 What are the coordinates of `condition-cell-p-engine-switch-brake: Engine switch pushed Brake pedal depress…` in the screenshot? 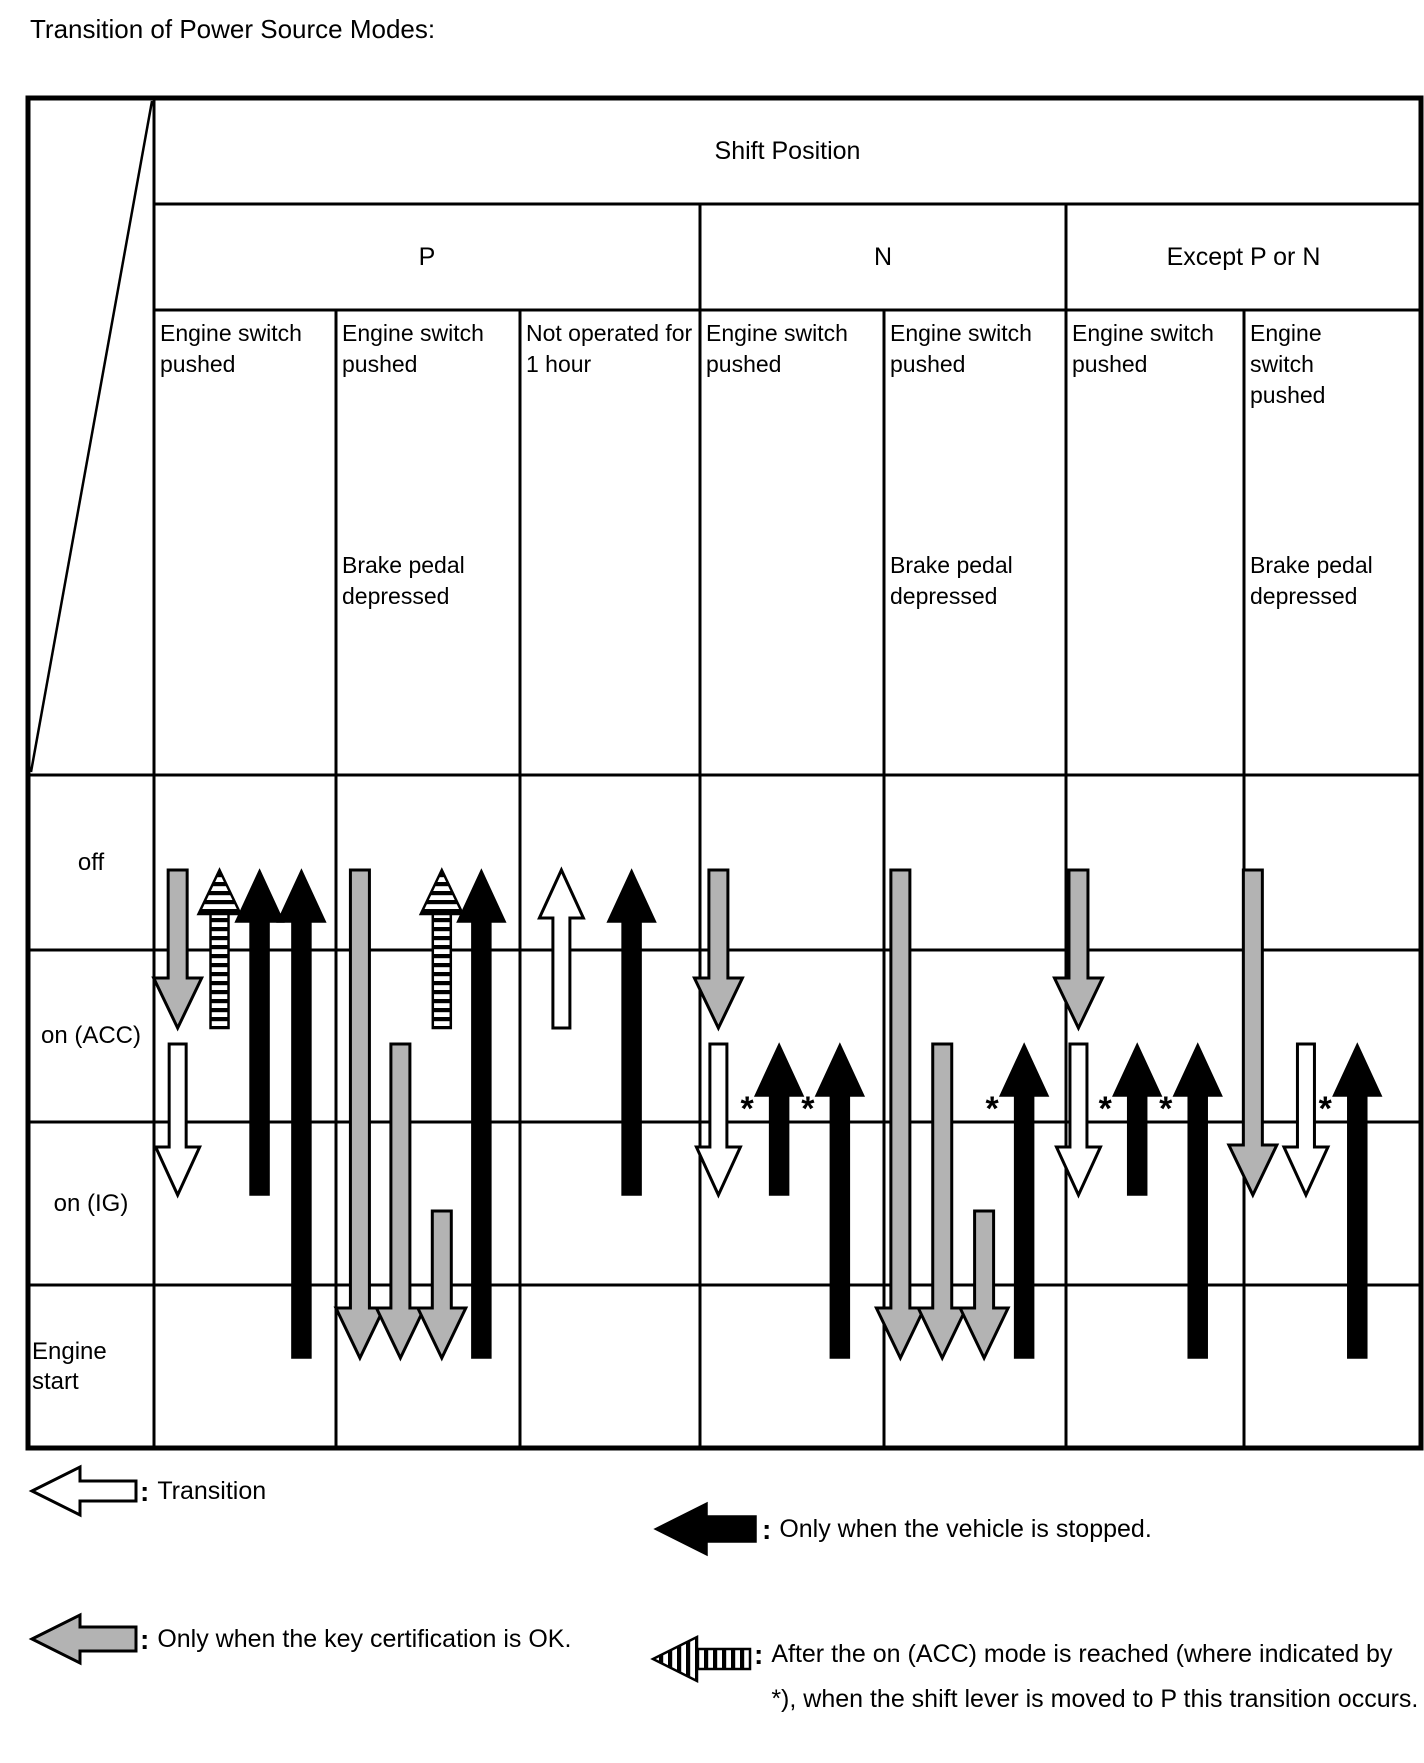 It's located at (428, 542).